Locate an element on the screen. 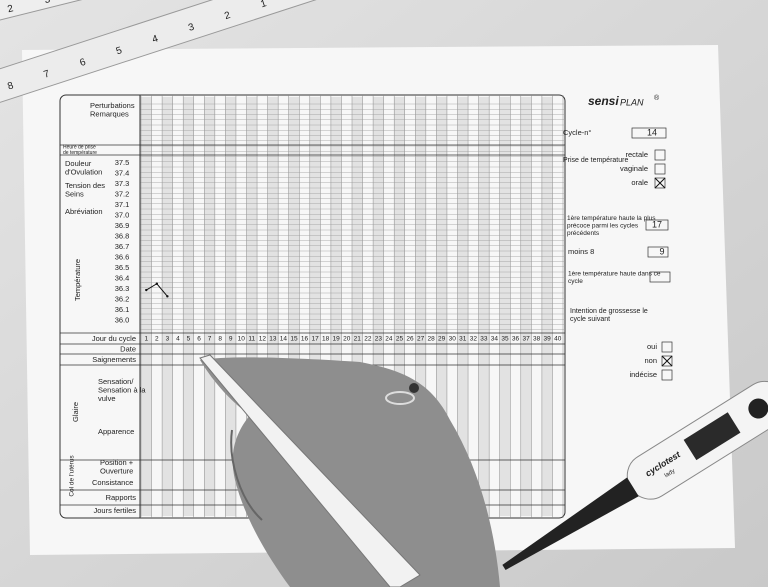 The image size is (768, 587). day-number: 17 is located at coordinates (315, 339).